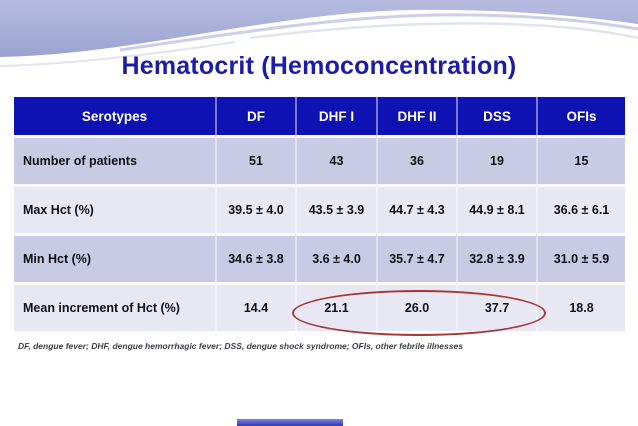 The image size is (638, 426). I want to click on col-header-serotypes: Serotypes, so click(114, 116).